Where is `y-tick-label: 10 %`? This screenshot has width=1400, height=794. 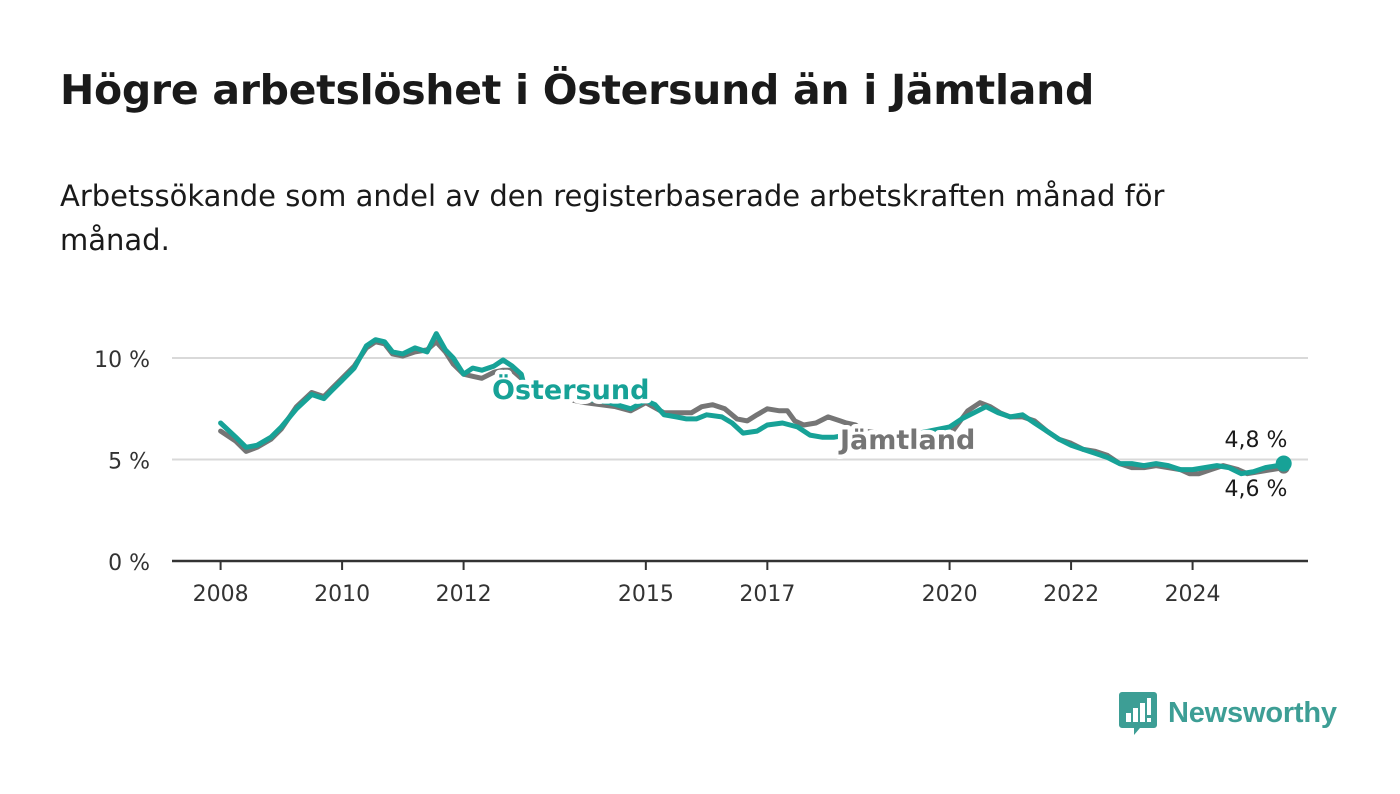
y-tick-label: 10 % is located at coordinates (122, 360).